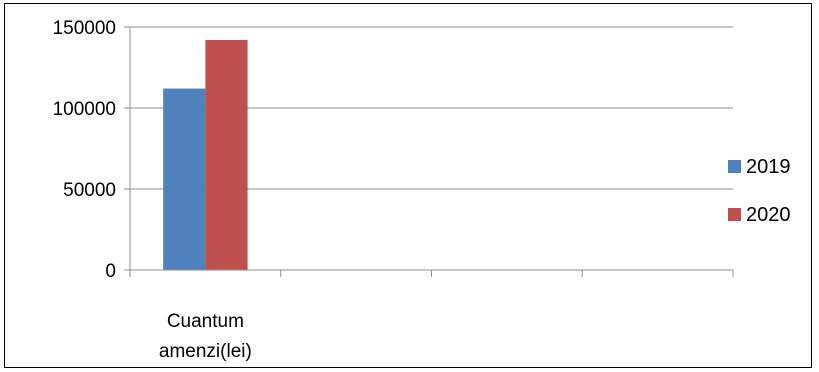 The image size is (819, 372). Describe the element at coordinates (84, 109) in the screenshot. I see `y-tick-label: 100000` at that location.